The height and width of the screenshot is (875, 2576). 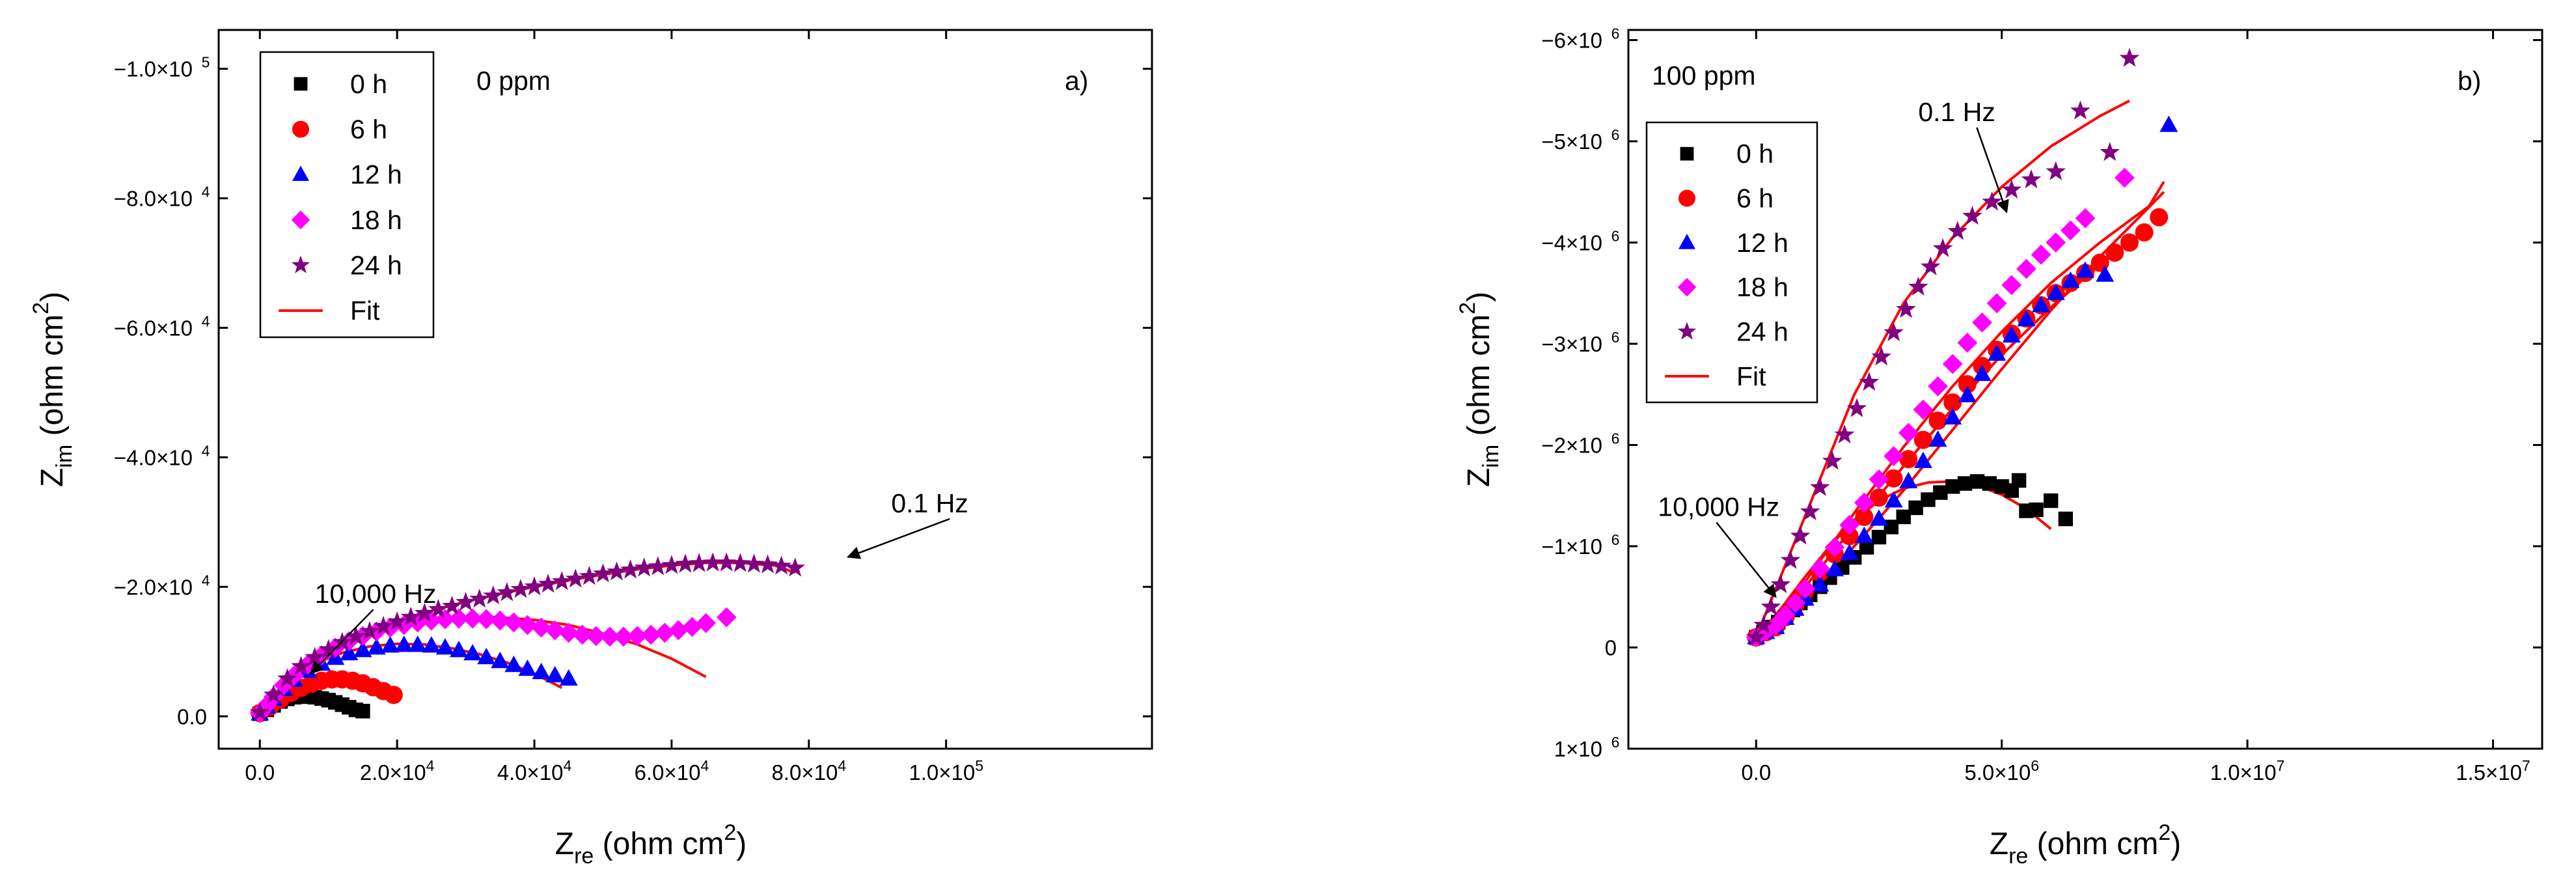 What do you see at coordinates (301, 84) in the screenshot?
I see `legend-marker-0h` at bounding box center [301, 84].